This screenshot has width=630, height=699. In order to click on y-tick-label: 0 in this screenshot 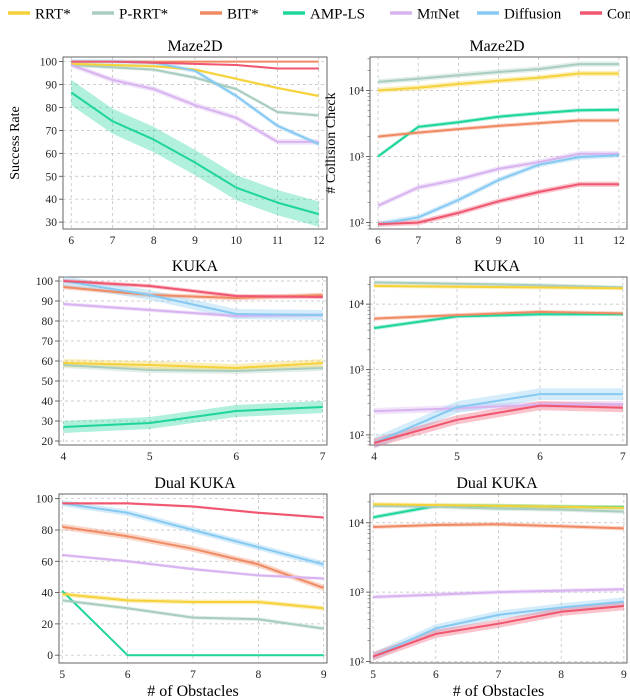, I will do `click(50, 656)`.